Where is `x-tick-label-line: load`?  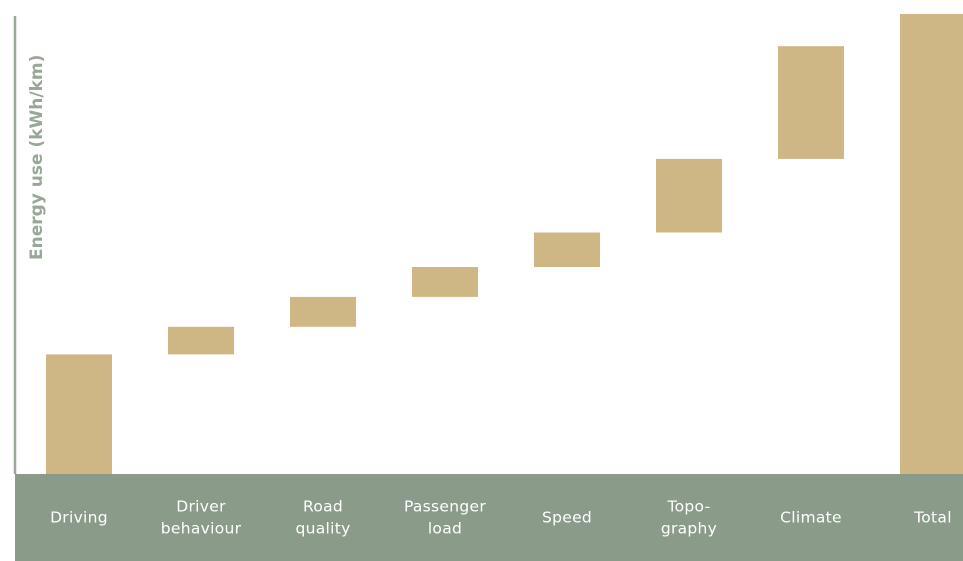 x-tick-label-line: load is located at coordinates (445, 529).